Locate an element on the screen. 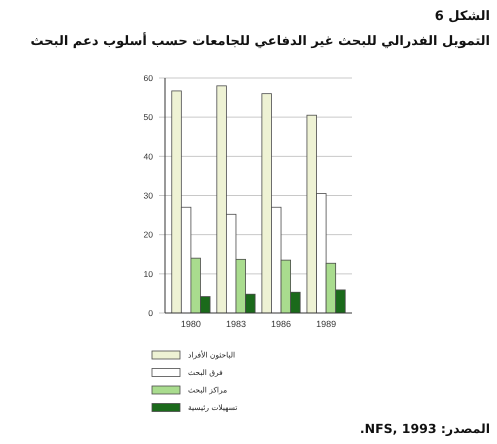 The image size is (497, 444). text: المصدر: NFS, 1993. is located at coordinates (425, 429).